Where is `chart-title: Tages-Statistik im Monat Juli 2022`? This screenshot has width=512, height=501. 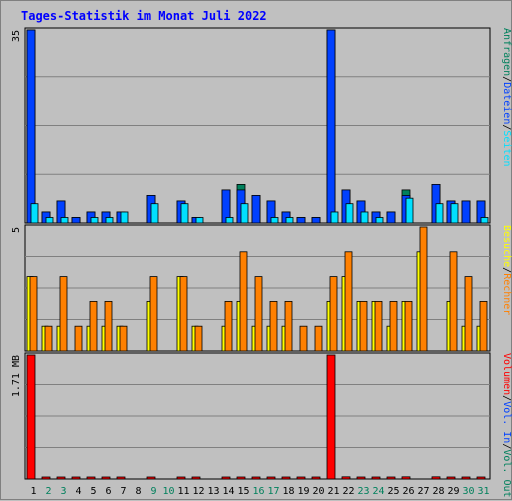
chart-title: Tages-Statistik im Monat Juli 2022 is located at coordinates (144, 16).